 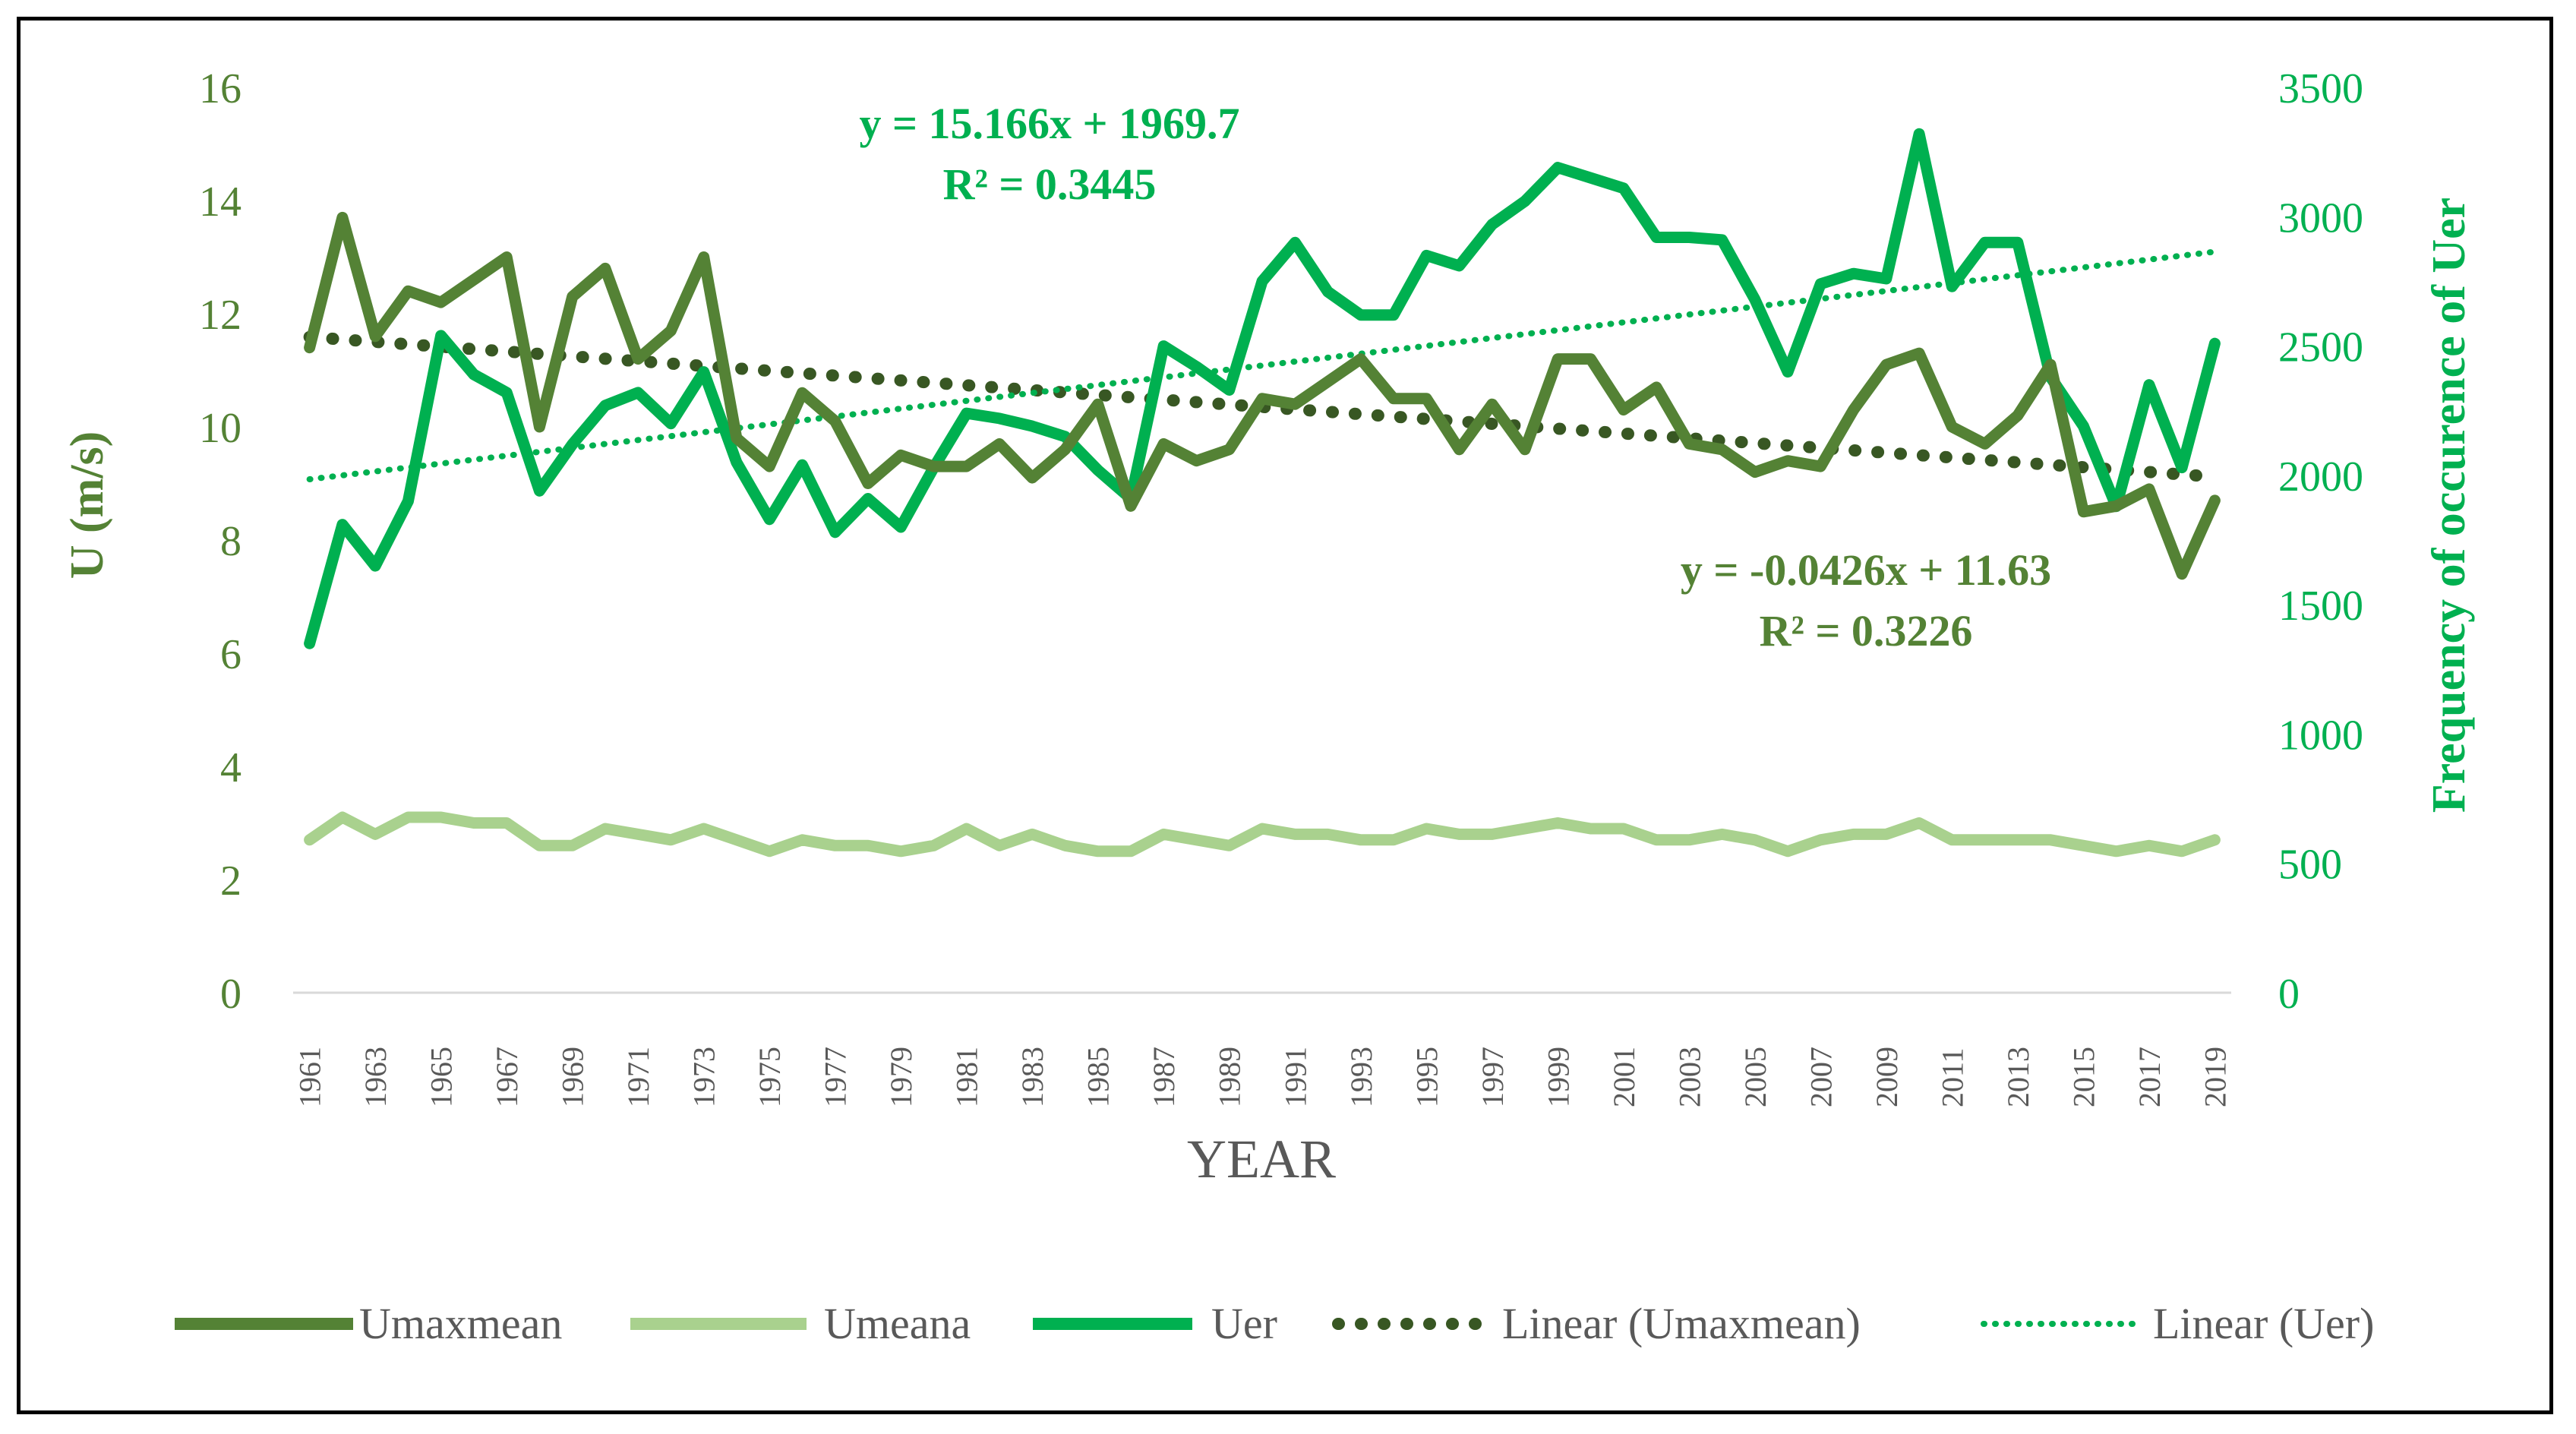 I want to click on x-tick-label: 2009, so click(x=1887, y=1077).